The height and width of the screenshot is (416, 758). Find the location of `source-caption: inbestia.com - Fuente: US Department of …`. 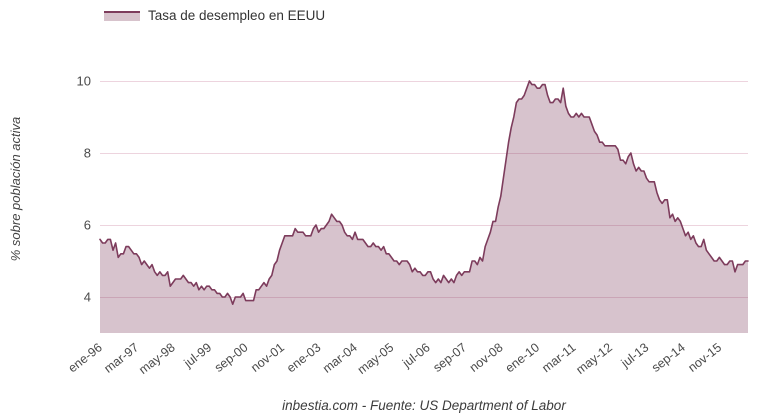

source-caption: inbestia.com - Fuente: US Department of … is located at coordinates (424, 405).